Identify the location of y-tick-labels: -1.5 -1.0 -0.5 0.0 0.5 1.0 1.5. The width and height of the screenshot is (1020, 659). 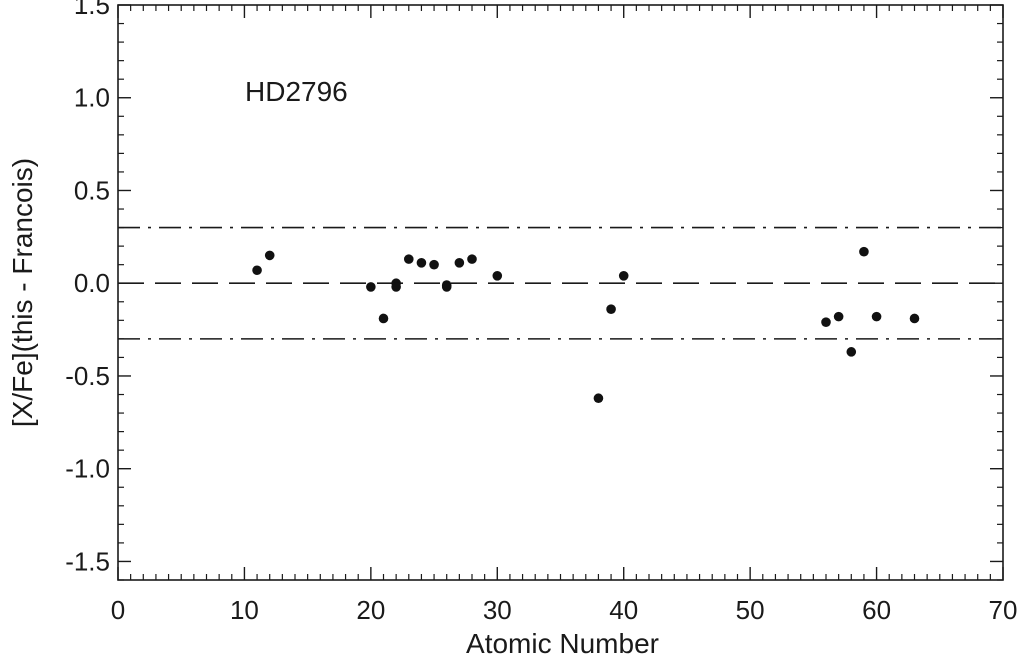
(87, 288).